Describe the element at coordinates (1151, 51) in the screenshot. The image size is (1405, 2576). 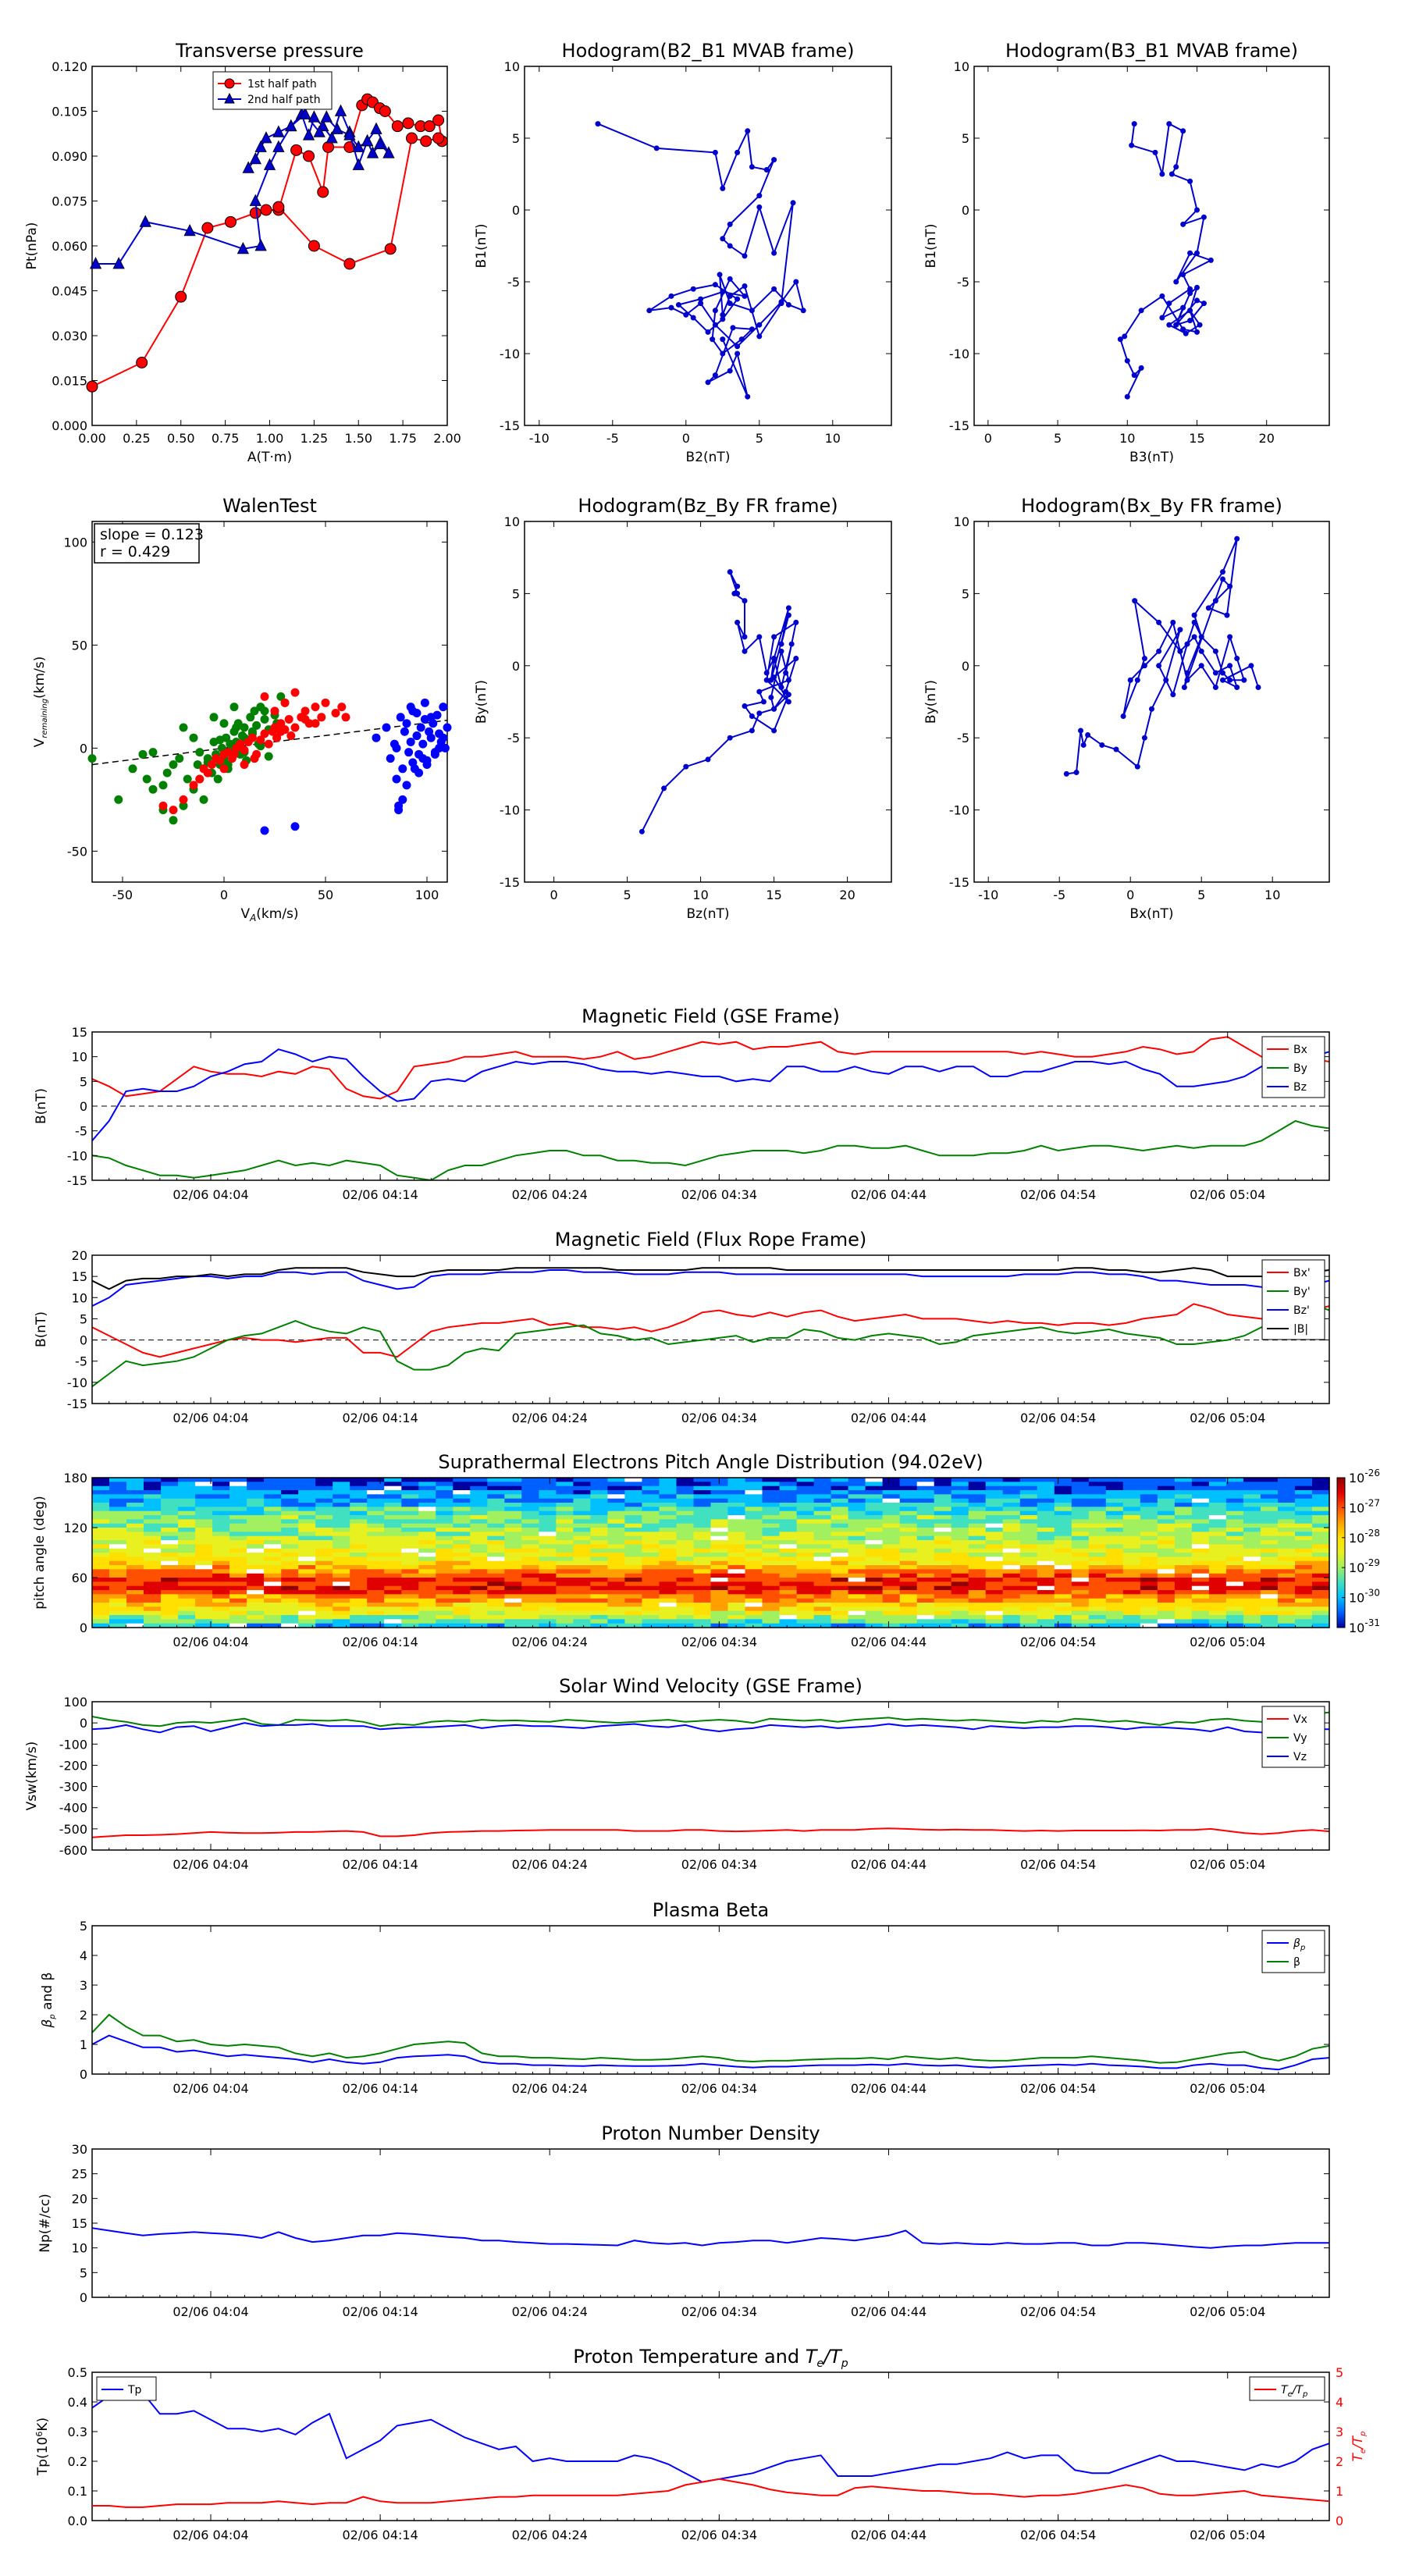
I see `panel-title: Hodogram(B3_B1 MVAB frame)` at that location.